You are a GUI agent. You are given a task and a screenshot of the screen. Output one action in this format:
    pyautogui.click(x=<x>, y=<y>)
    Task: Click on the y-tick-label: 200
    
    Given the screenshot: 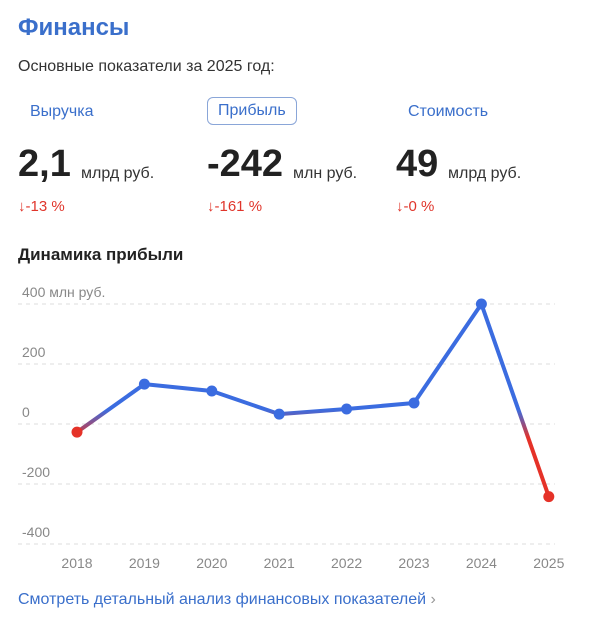 What is the action you would take?
    pyautogui.click(x=34, y=352)
    